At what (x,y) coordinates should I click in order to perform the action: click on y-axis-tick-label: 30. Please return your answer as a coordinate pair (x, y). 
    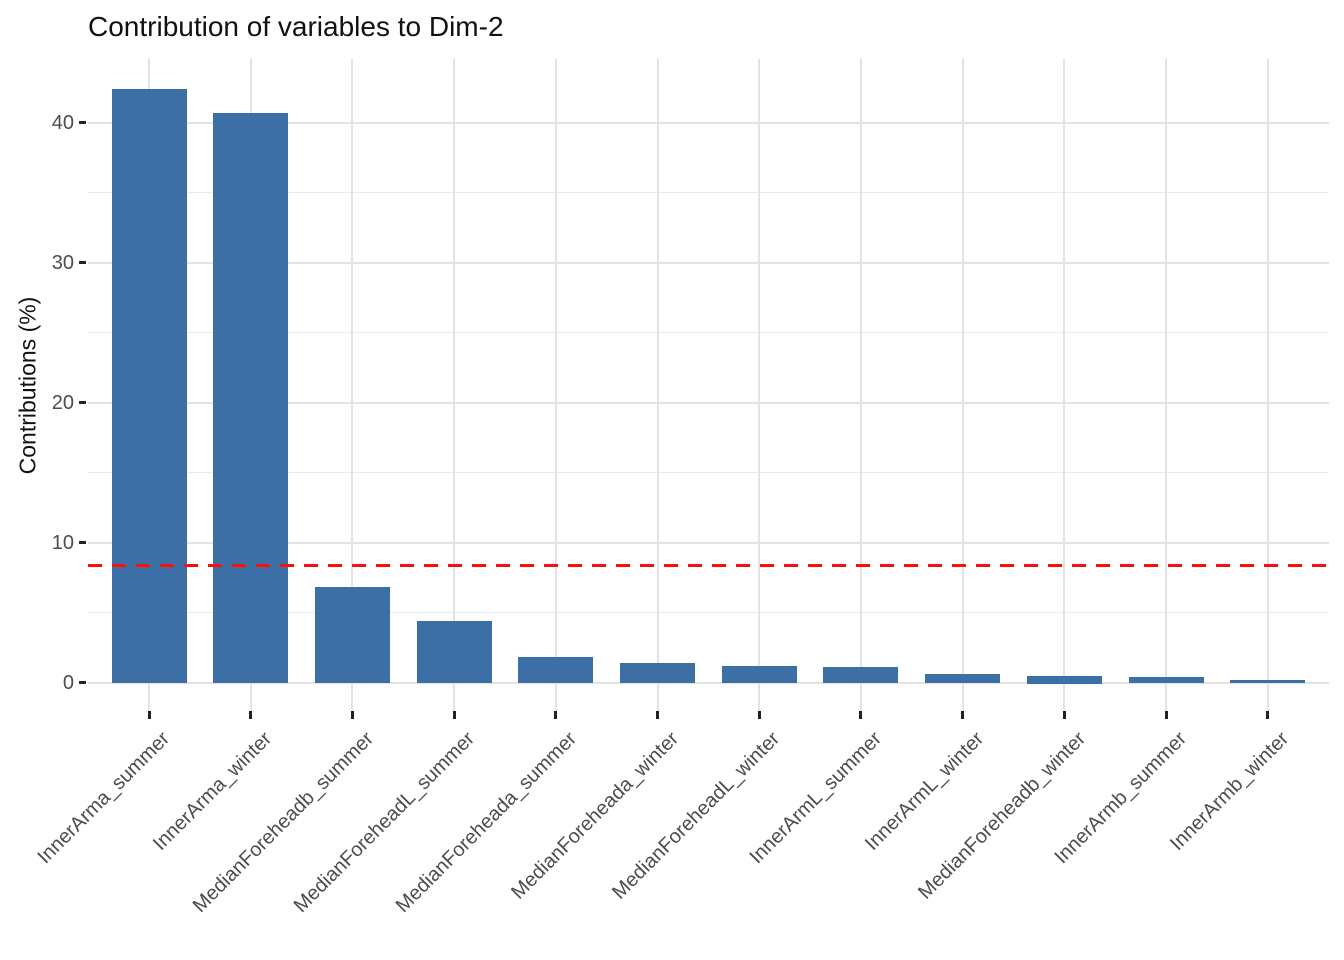
    Looking at the image, I should click on (62, 262).